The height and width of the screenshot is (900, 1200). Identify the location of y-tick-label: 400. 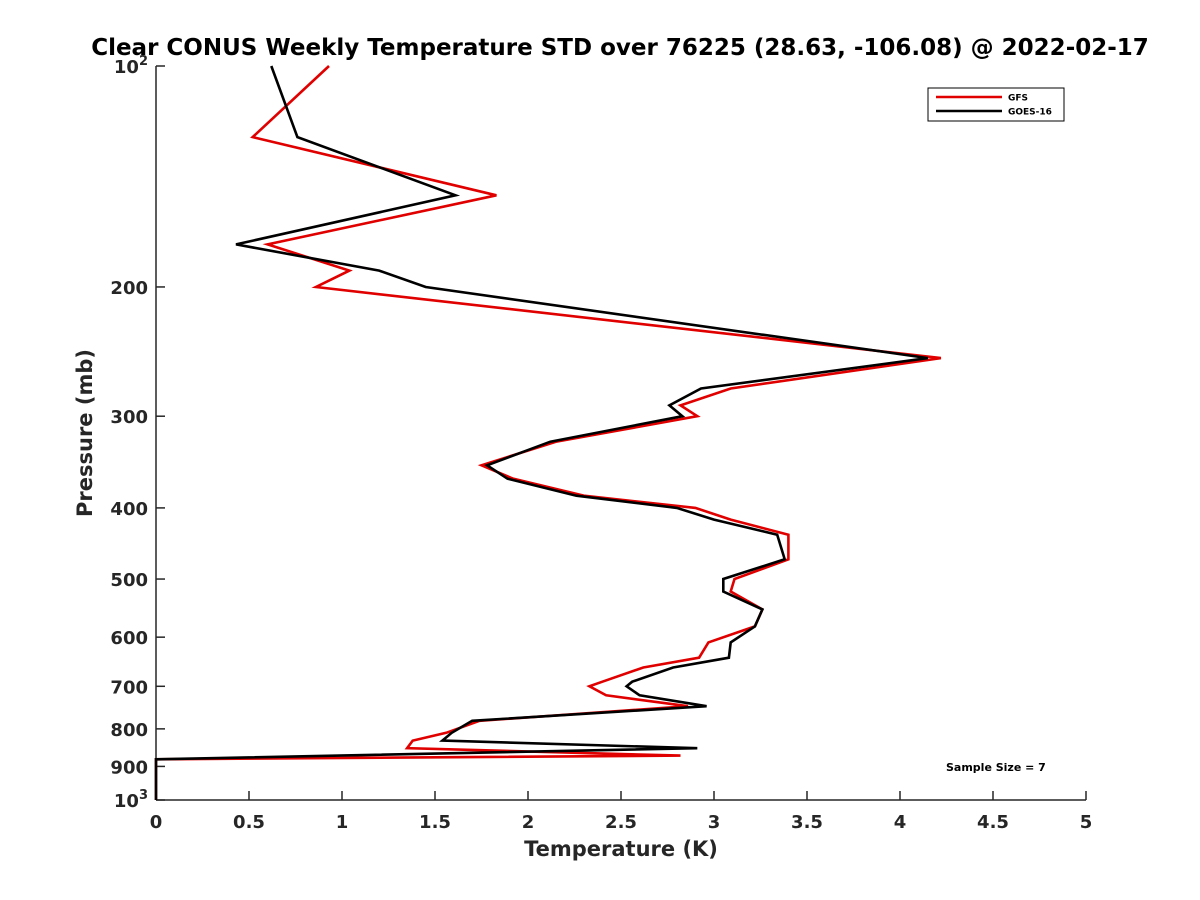
(129, 509).